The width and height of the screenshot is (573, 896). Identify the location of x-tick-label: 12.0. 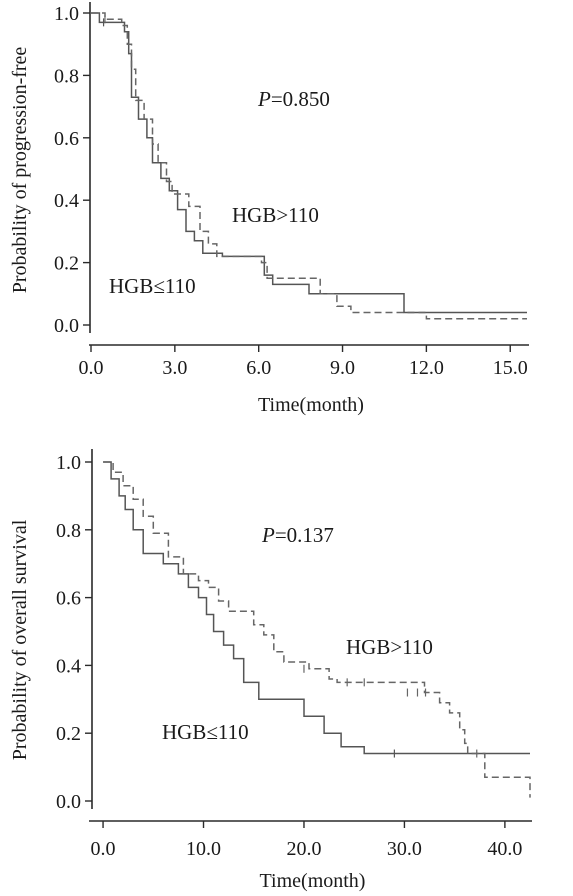
(426, 368).